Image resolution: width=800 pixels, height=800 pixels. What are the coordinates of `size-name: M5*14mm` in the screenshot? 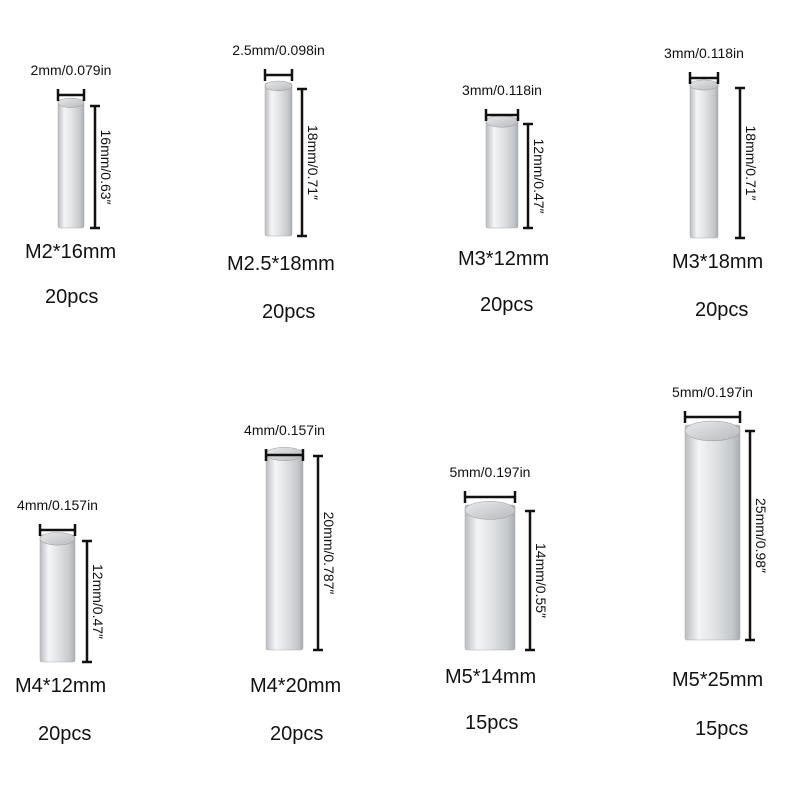 It's located at (490, 677).